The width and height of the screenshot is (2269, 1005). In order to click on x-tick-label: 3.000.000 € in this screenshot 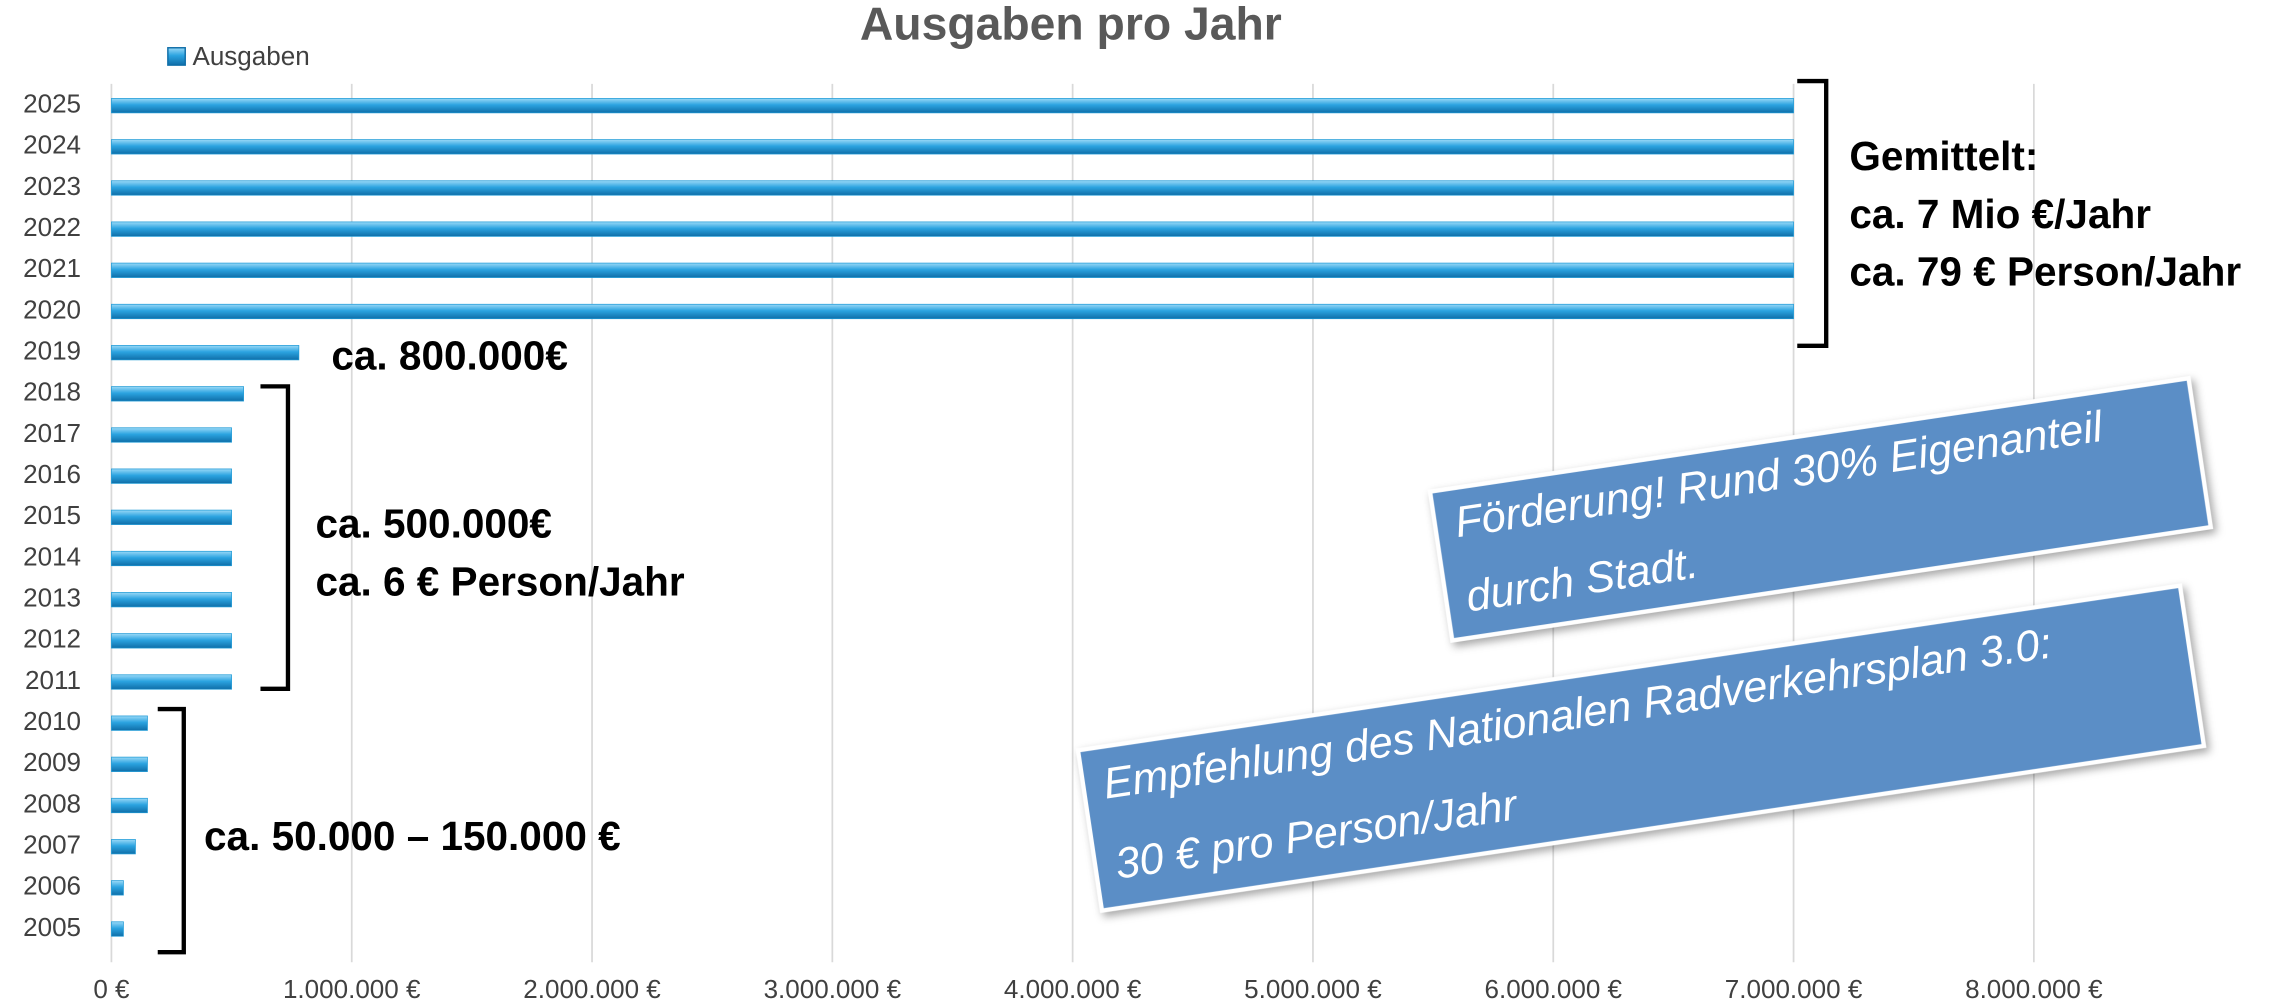, I will do `click(833, 989)`.